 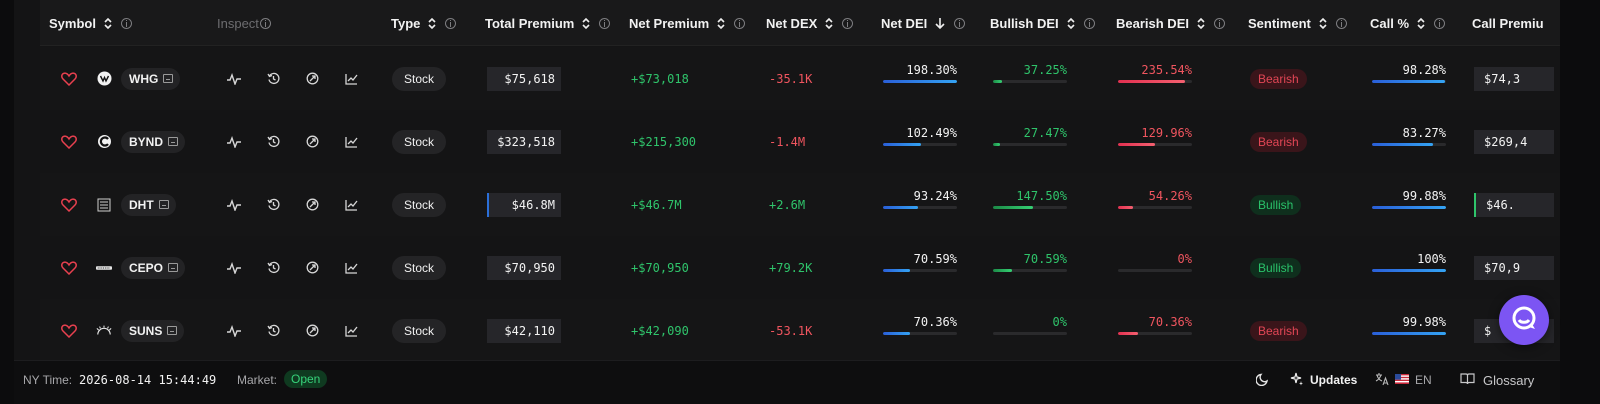 I want to click on col-net-dei: Net DEI, so click(x=923, y=23).